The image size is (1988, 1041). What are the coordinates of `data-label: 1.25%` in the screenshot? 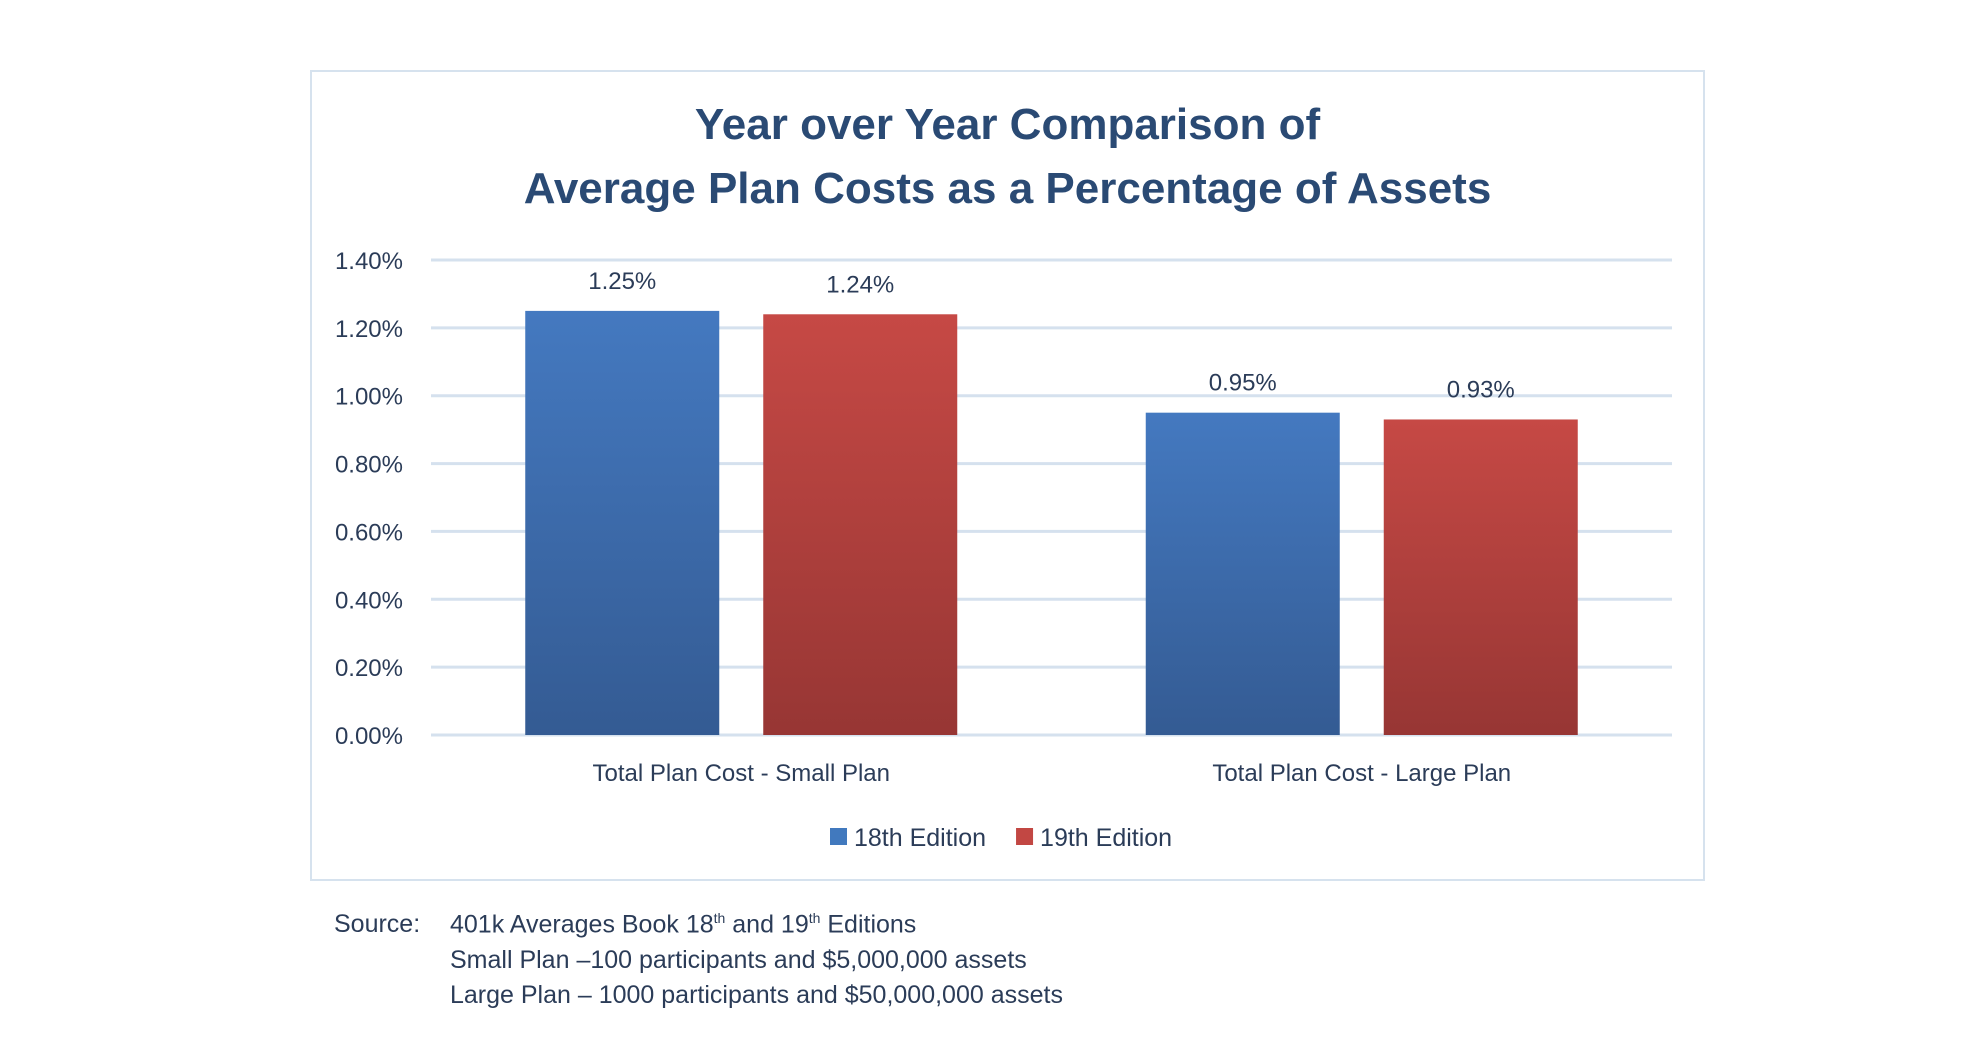 It's located at (622, 281).